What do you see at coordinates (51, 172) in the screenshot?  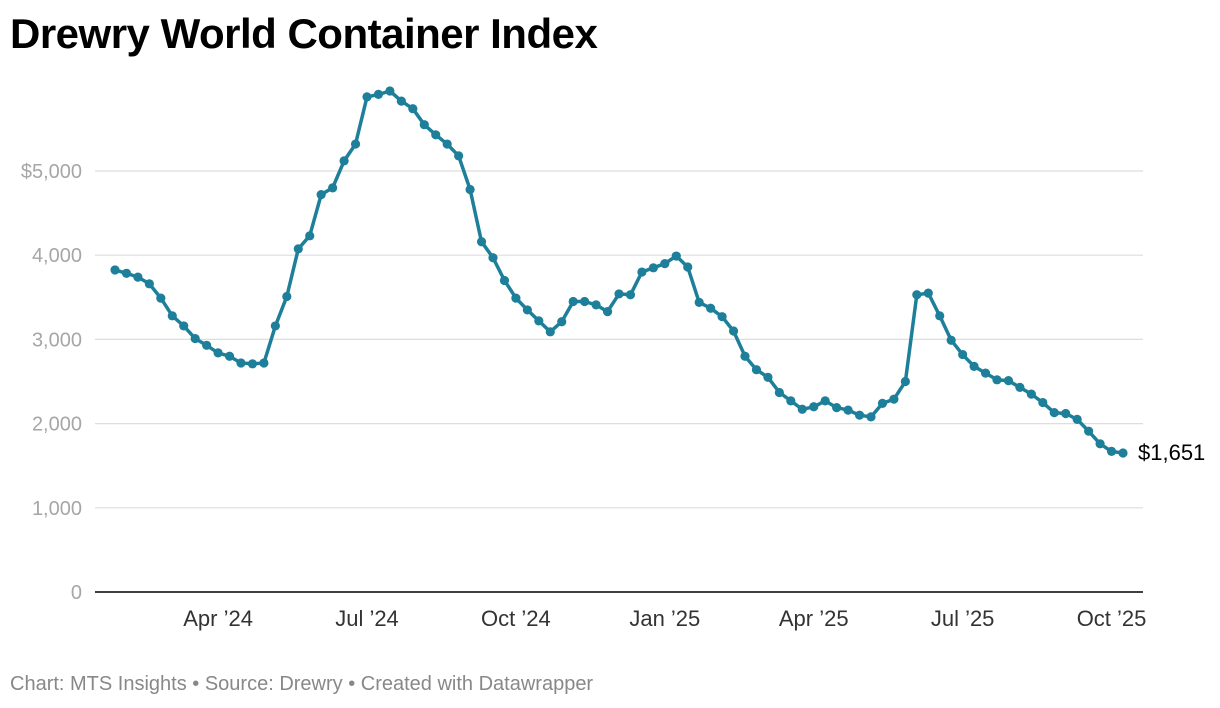 I see `y-tick-label: $5,000` at bounding box center [51, 172].